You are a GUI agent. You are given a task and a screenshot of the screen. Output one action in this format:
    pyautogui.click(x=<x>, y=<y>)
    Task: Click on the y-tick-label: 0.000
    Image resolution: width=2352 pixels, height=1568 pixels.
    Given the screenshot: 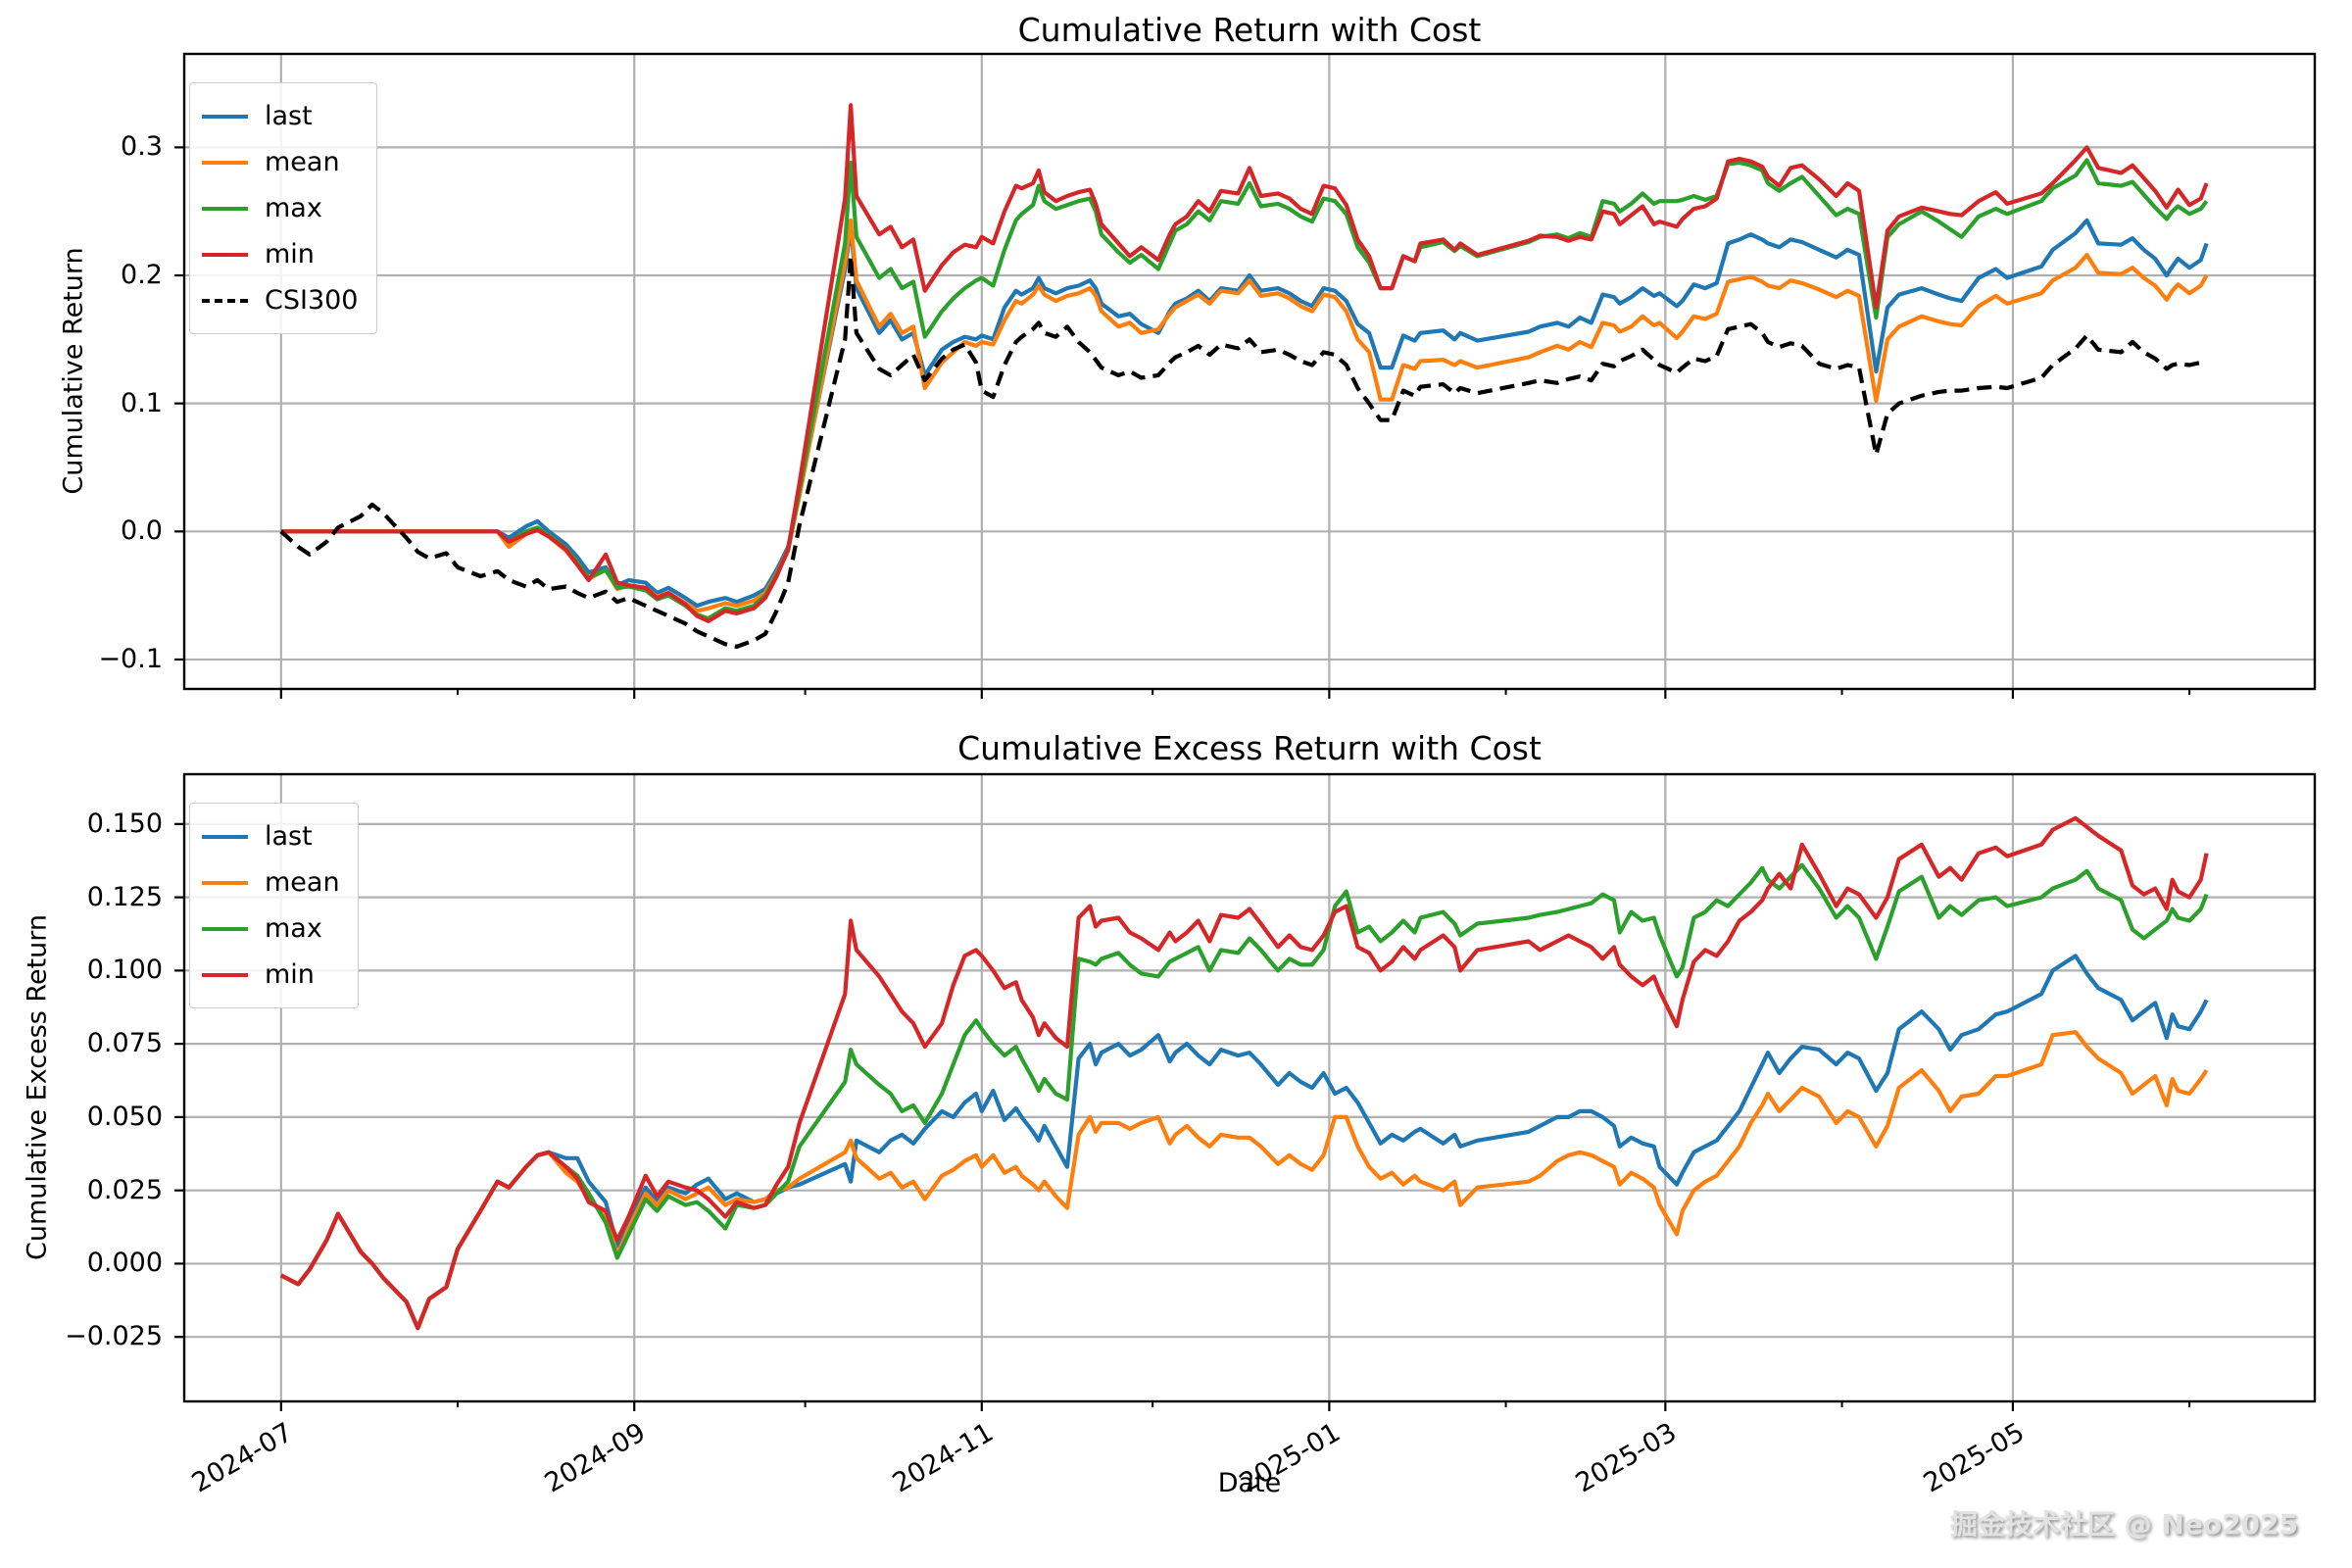 What is the action you would take?
    pyautogui.click(x=124, y=1263)
    